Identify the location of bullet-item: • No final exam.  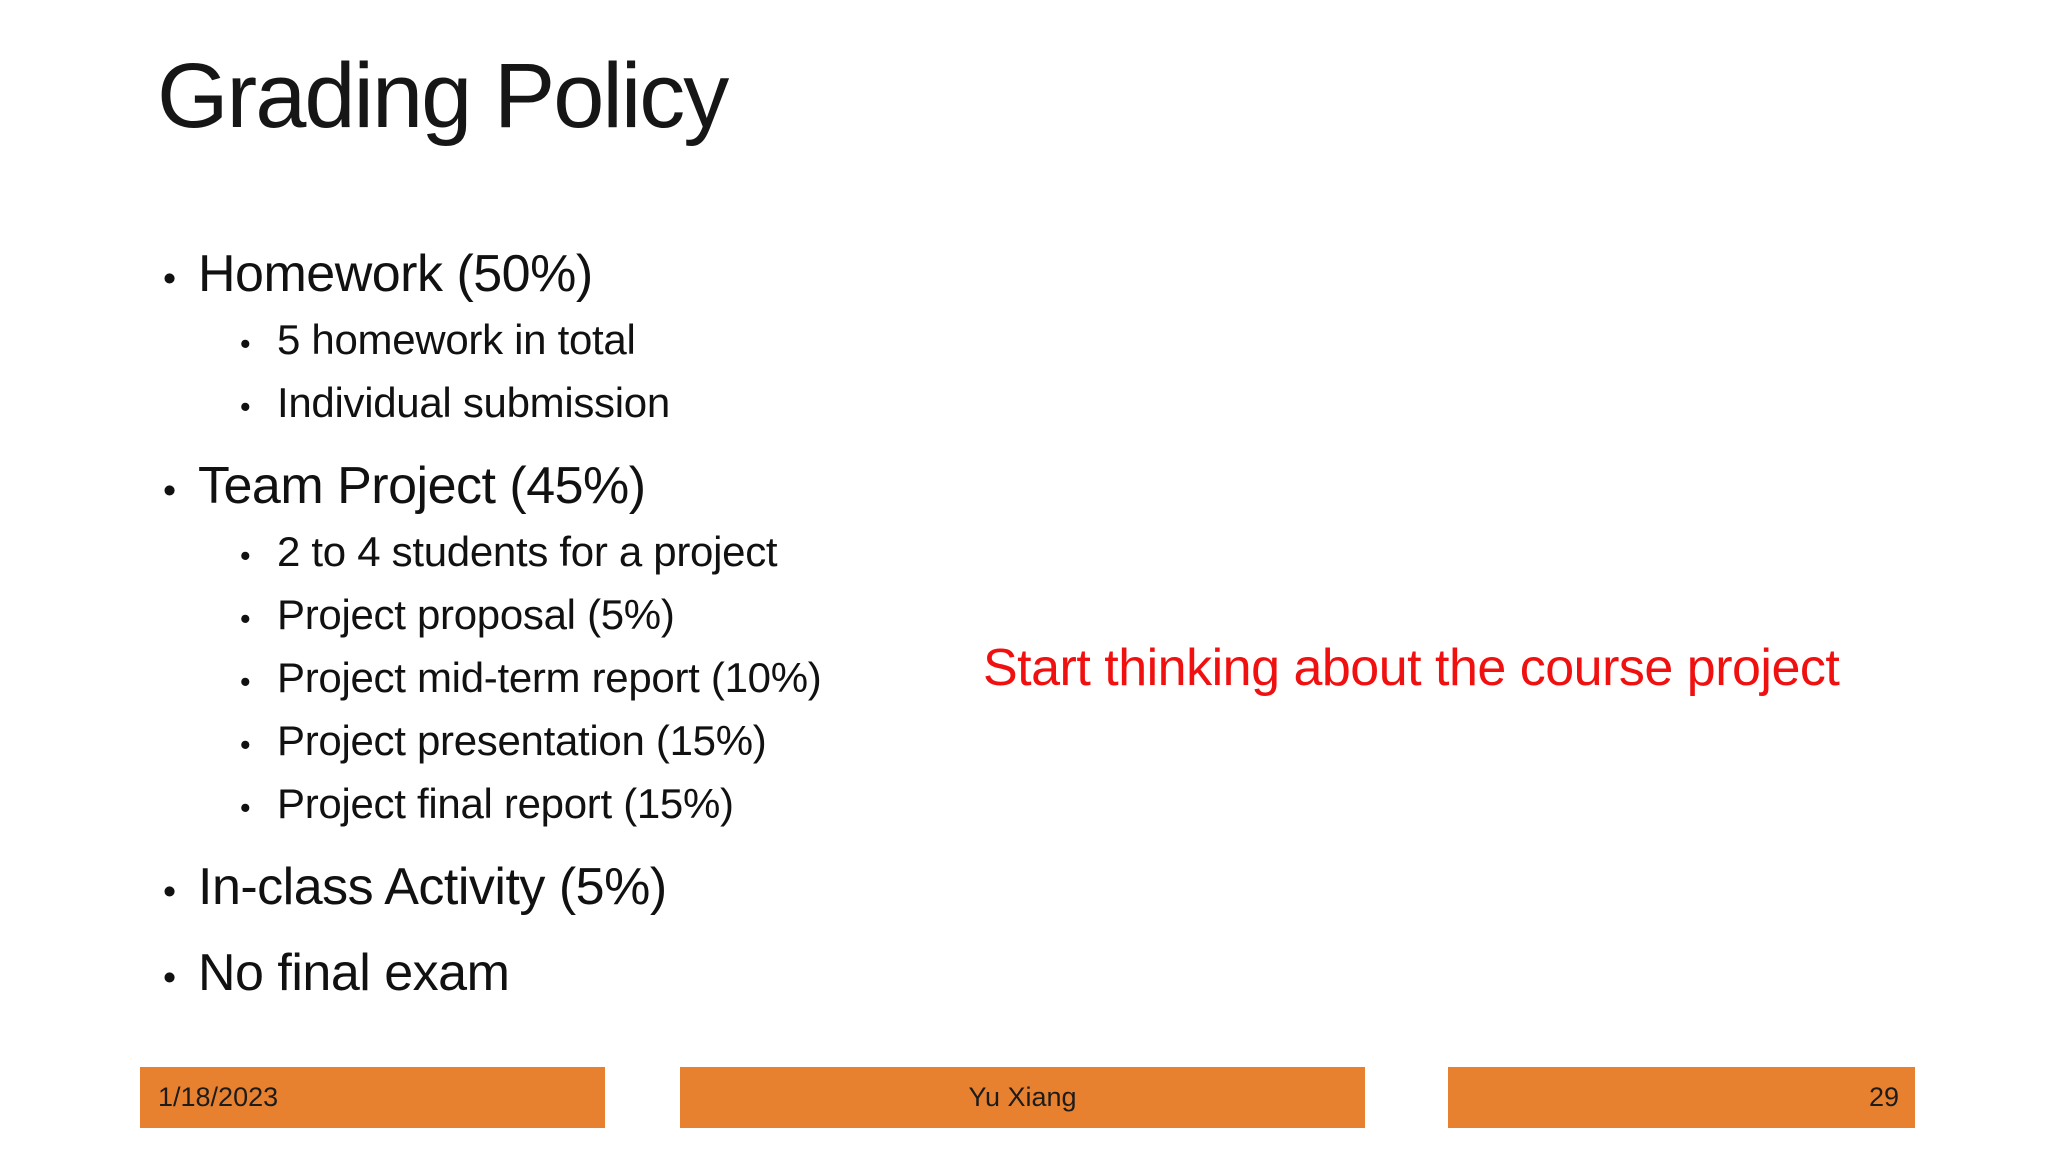
(657, 975).